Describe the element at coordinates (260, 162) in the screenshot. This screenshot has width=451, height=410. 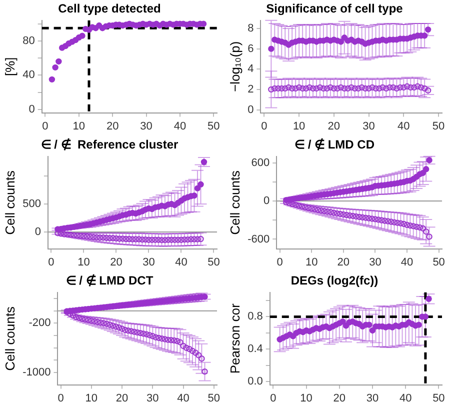
I see `y-tick-label: 600` at that location.